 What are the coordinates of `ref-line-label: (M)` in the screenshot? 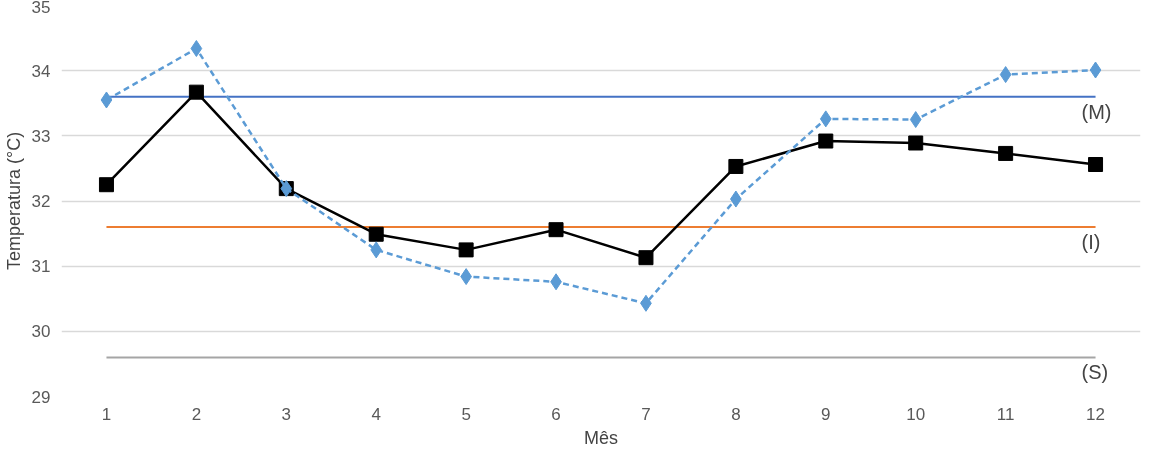 It's located at (1096, 111).